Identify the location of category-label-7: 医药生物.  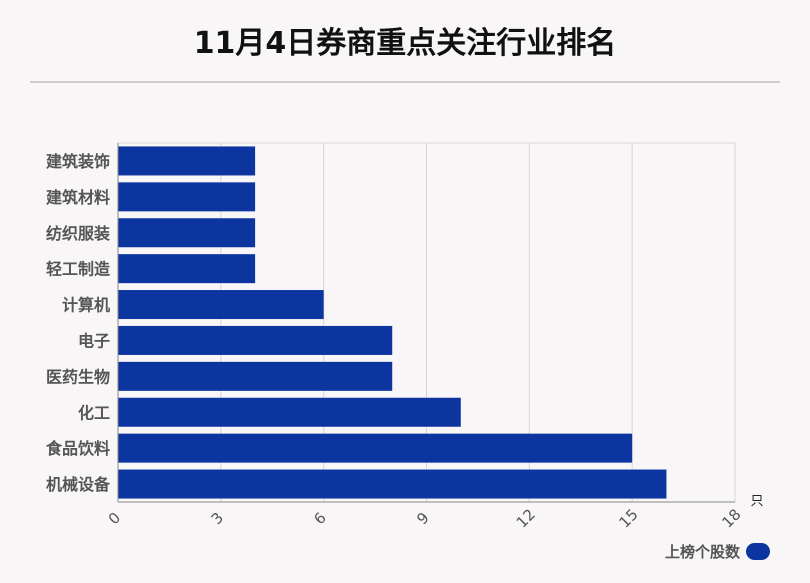
(78, 376).